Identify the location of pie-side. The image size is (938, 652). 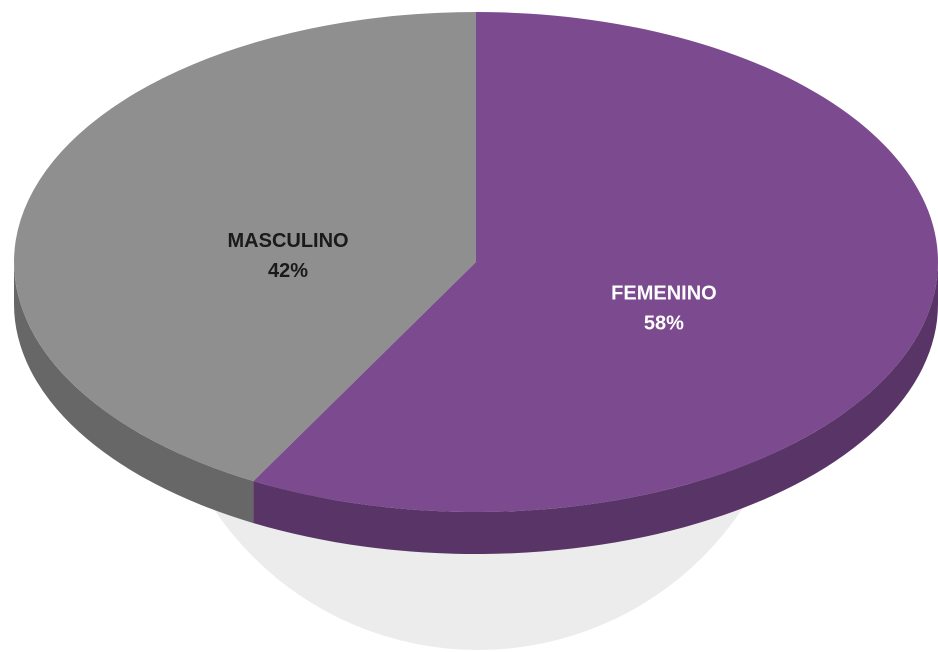
(133, 393).